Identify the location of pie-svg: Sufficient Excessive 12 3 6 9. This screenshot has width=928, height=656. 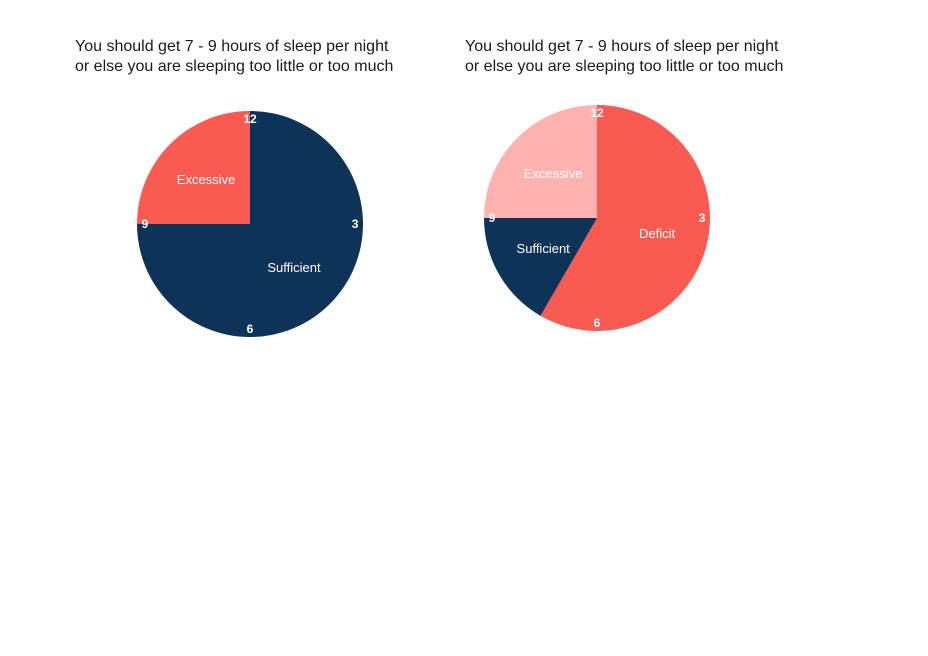
(250, 224).